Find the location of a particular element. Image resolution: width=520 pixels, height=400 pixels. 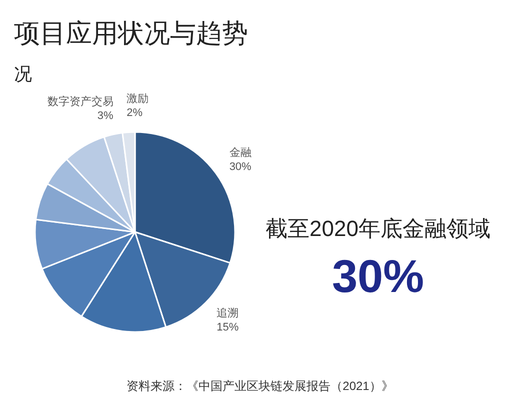

text: 截至2020年底金融领域 is located at coordinates (378, 228).